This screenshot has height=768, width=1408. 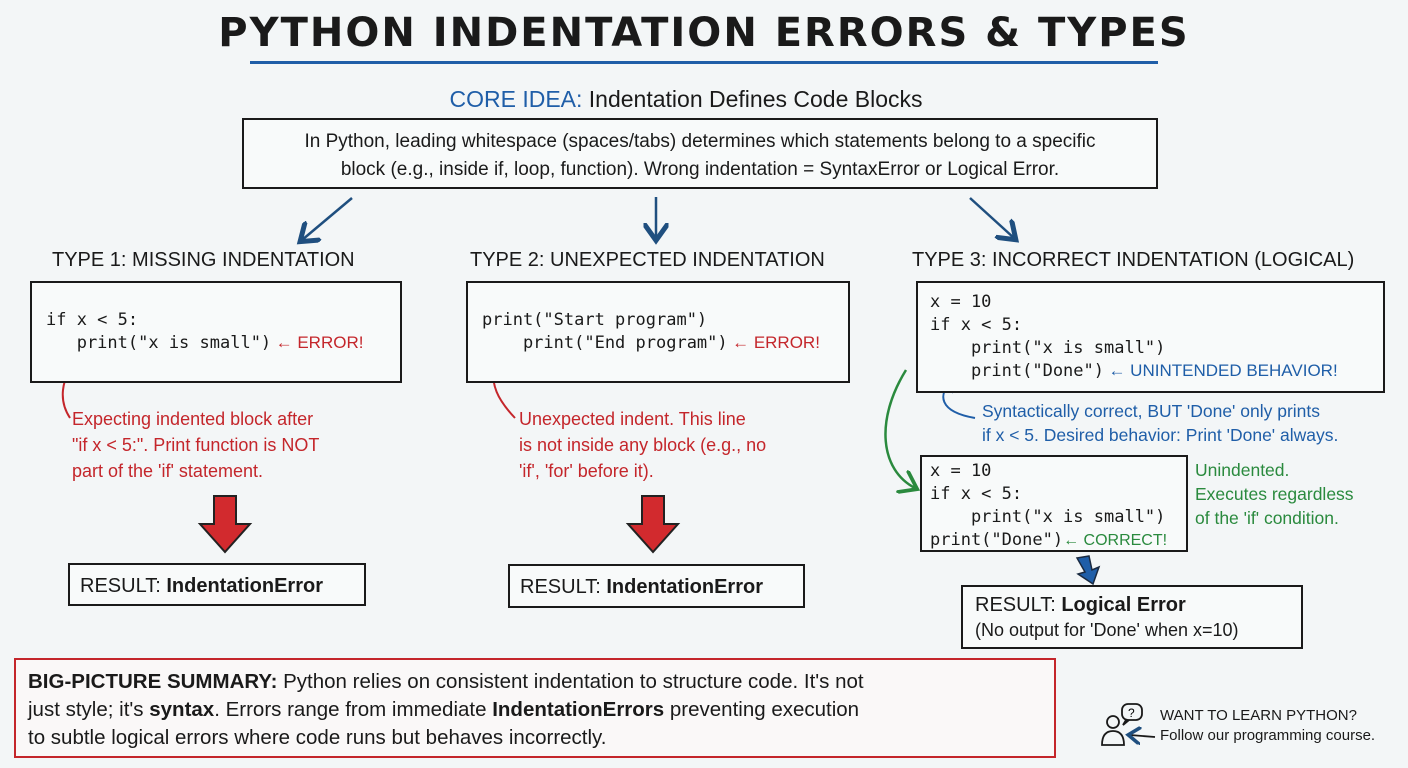 I want to click on correct-marker: ← CORRECT!, so click(x=1115, y=540).